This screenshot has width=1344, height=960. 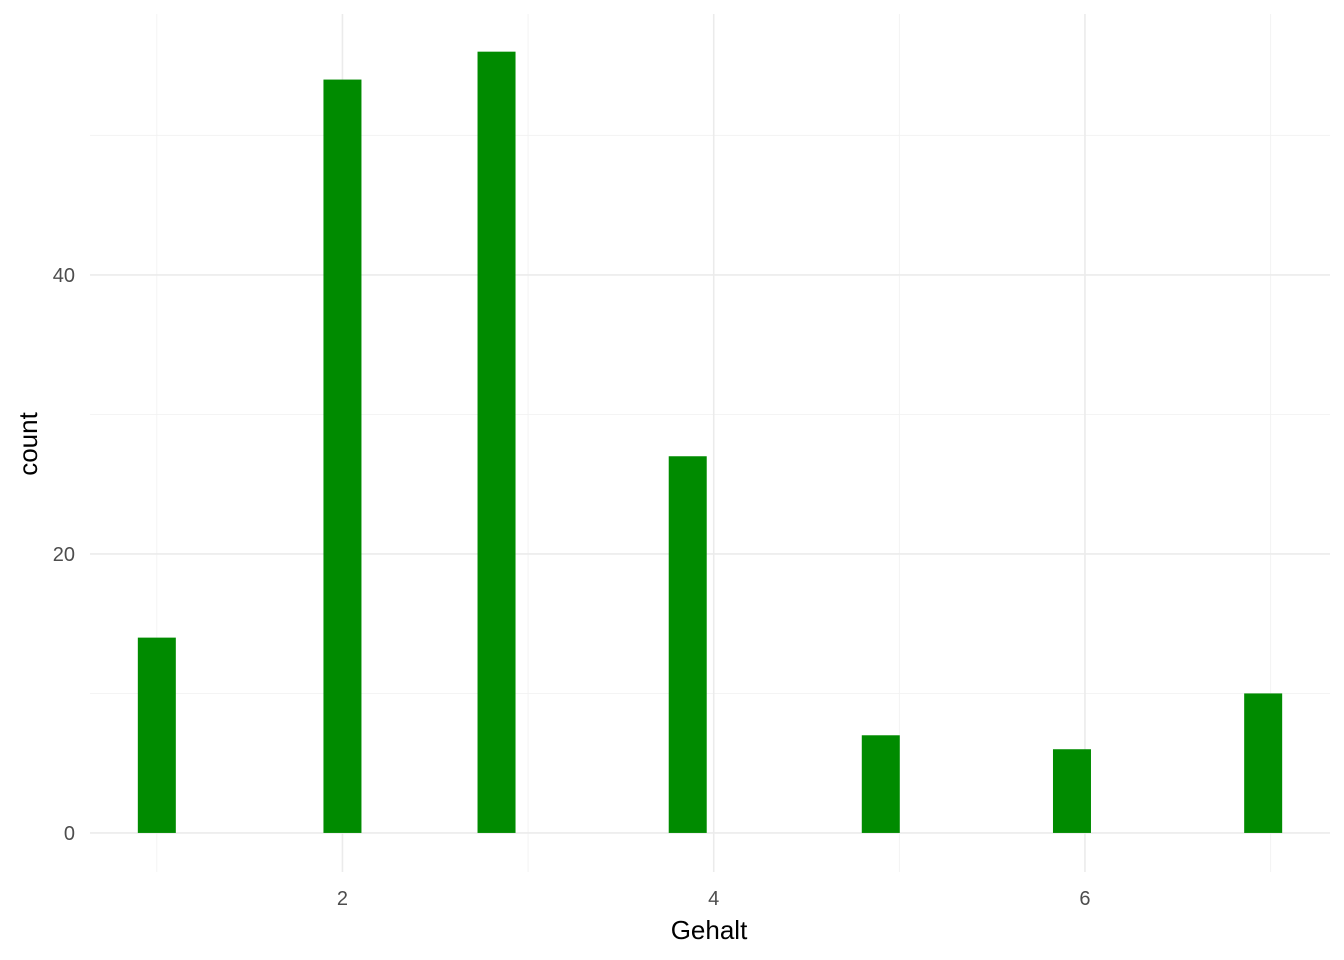 What do you see at coordinates (713, 899) in the screenshot?
I see `x-tick-label: 4` at bounding box center [713, 899].